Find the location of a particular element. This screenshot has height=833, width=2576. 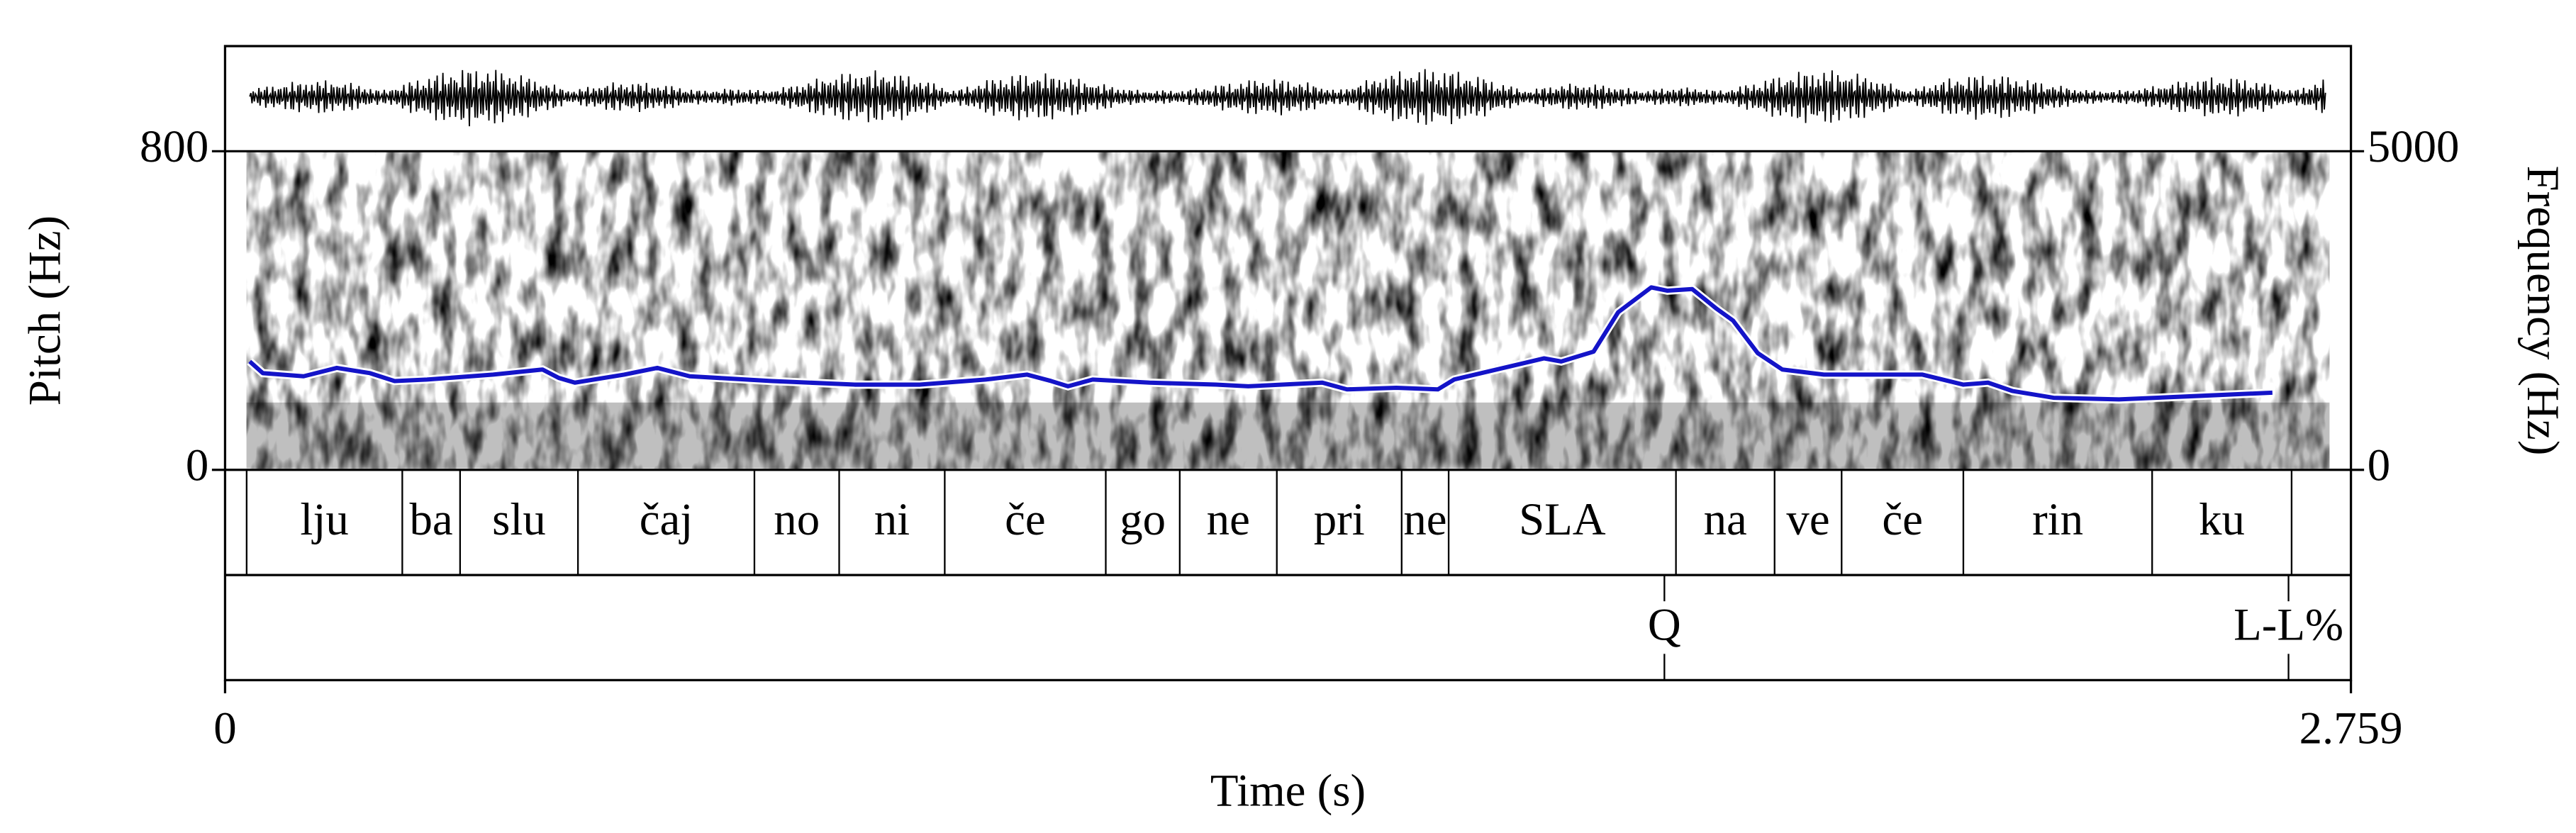

y2-axis-label: Frequency (Hz) is located at coordinates (2542, 311).